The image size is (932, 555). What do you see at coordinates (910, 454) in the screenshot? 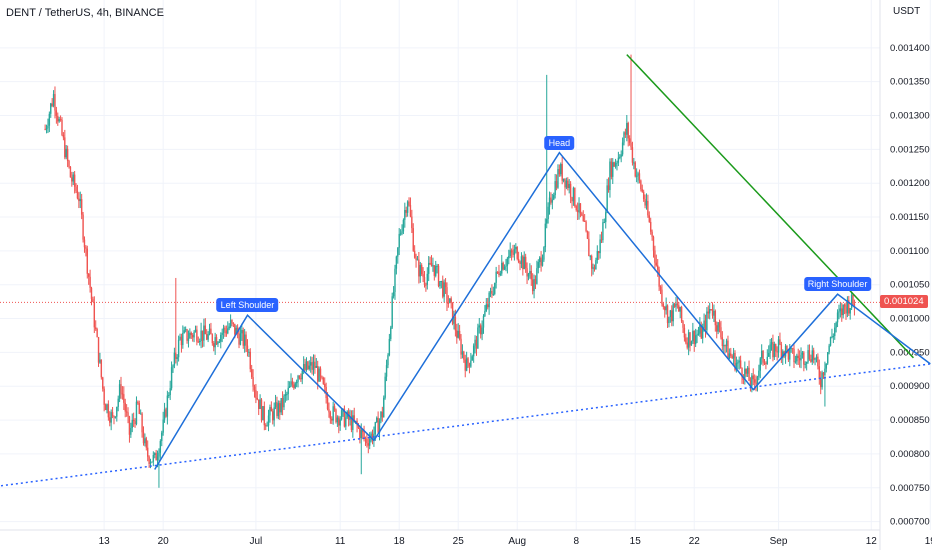
I see `y-tick-label: 0.000800` at bounding box center [910, 454].